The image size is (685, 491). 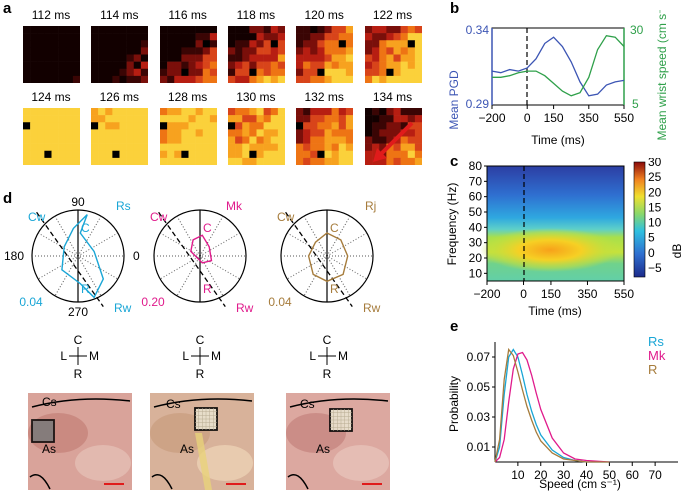 I want to click on central-sulcus-line, so click(x=203, y=403).